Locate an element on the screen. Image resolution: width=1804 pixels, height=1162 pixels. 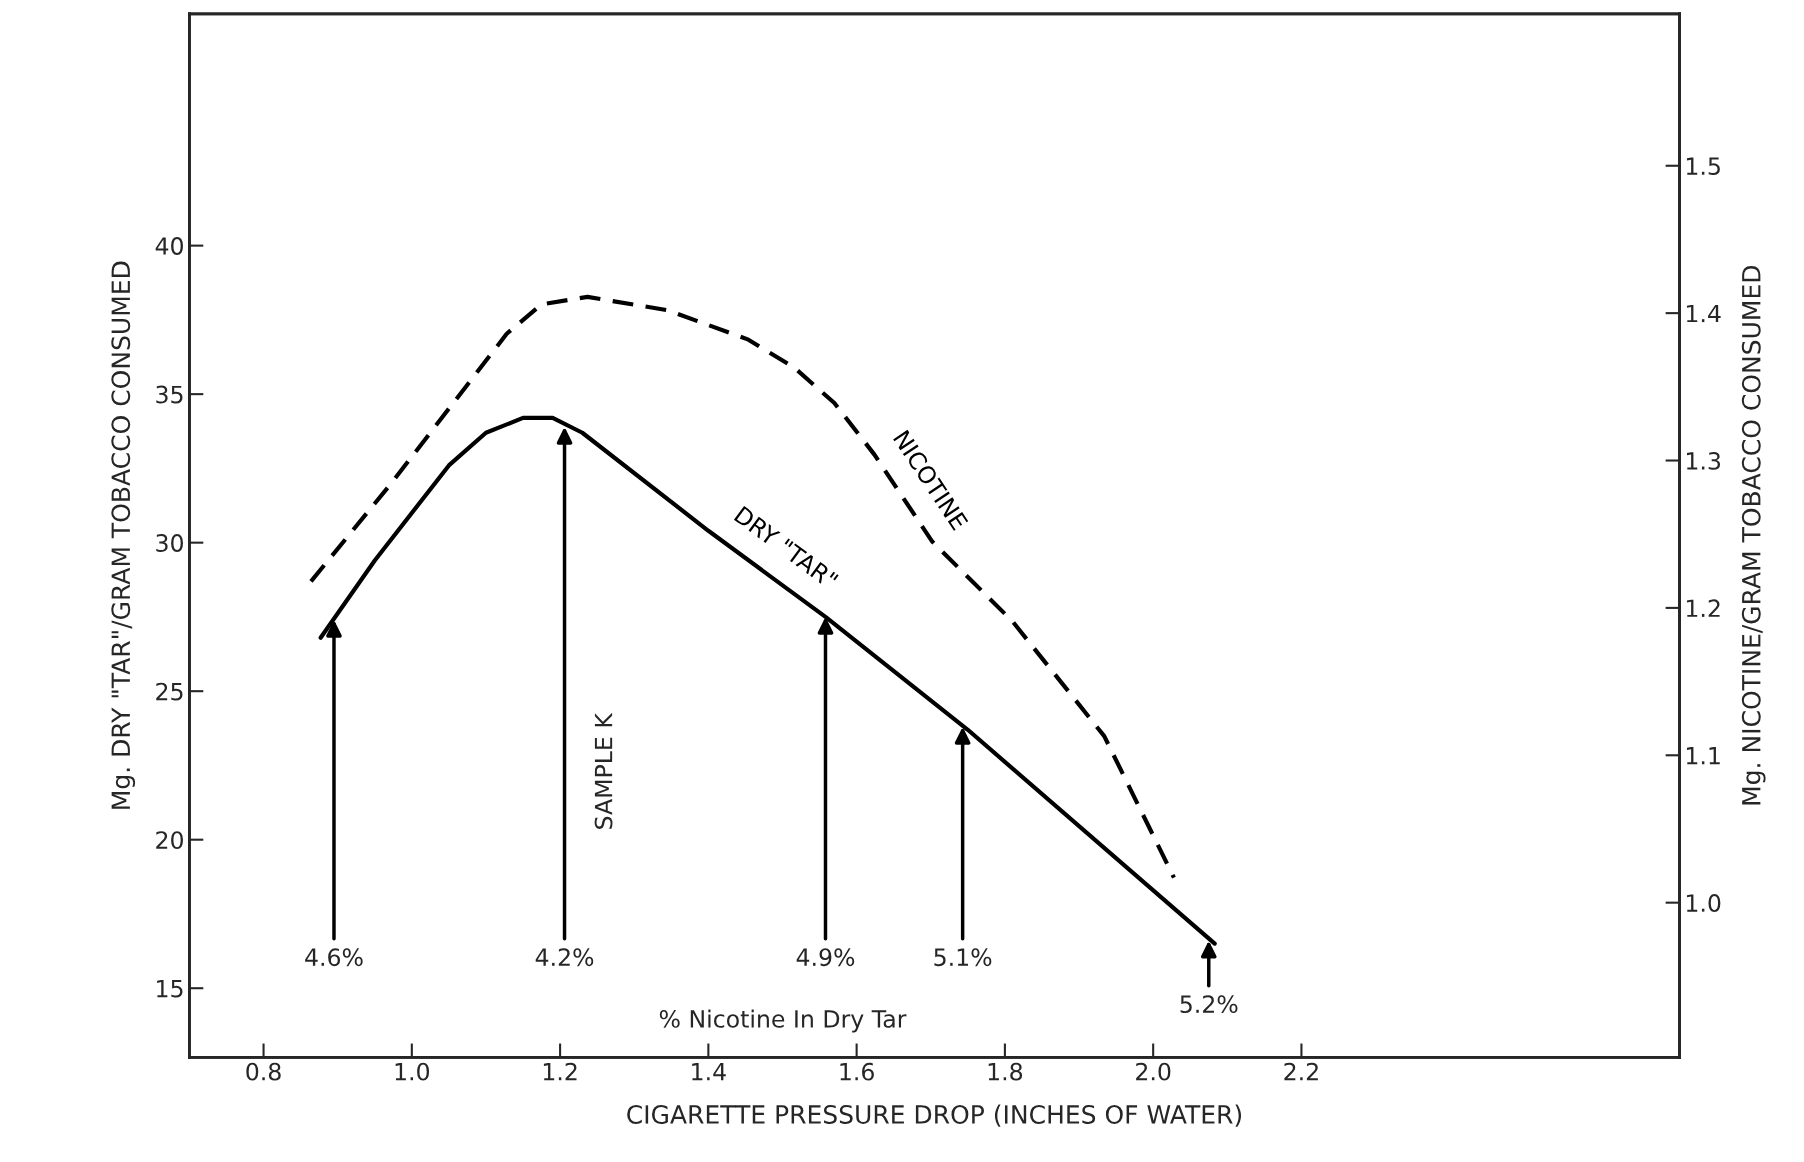
x-tick-label: 0.8 is located at coordinates (263, 1071).